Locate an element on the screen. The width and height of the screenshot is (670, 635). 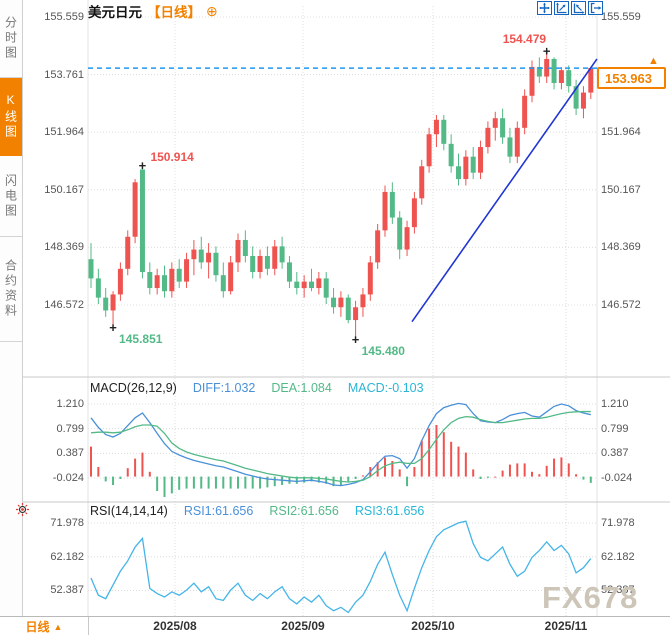
price-axis-label-left: 151.964 is located at coordinates (64, 132).